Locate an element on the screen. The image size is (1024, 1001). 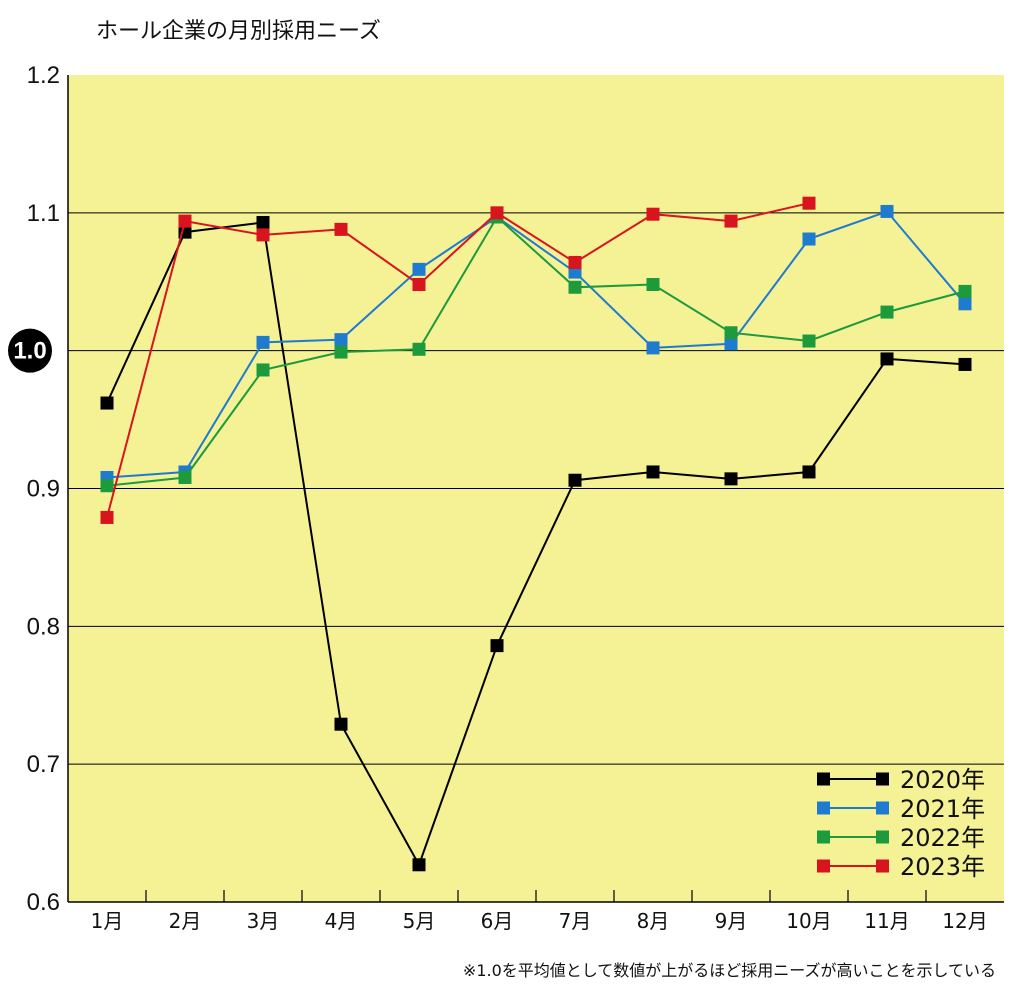
x-tick-label-4: 5月 is located at coordinates (419, 921).